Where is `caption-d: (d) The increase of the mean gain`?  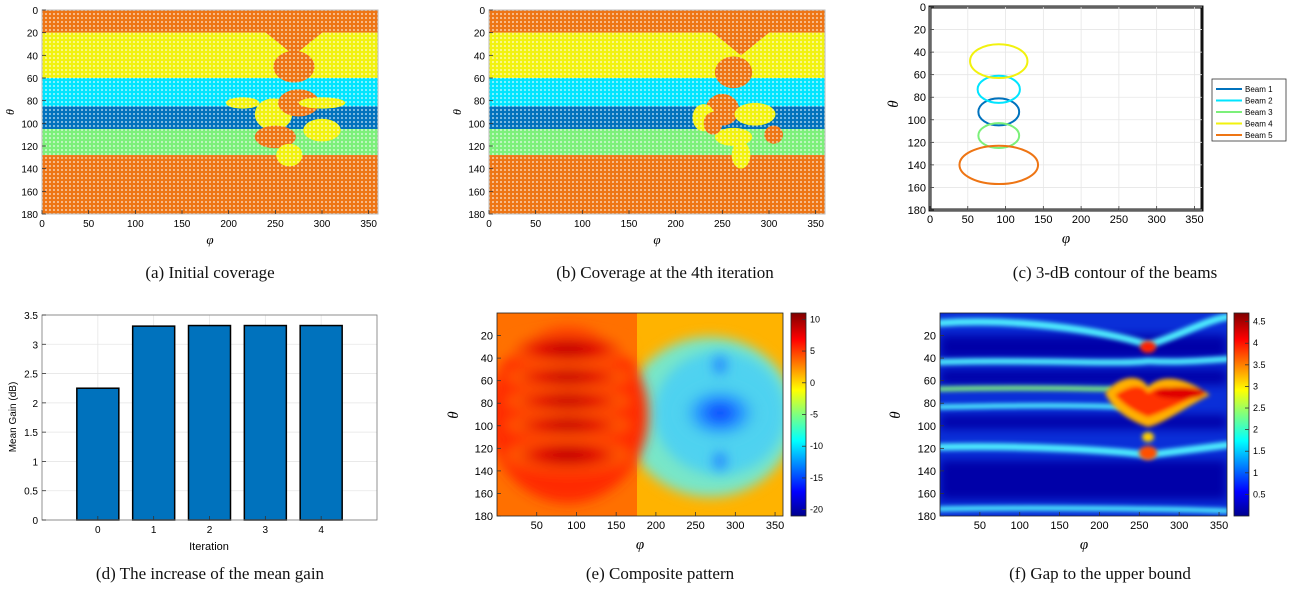
caption-d: (d) The increase of the mean gain is located at coordinates (210, 573).